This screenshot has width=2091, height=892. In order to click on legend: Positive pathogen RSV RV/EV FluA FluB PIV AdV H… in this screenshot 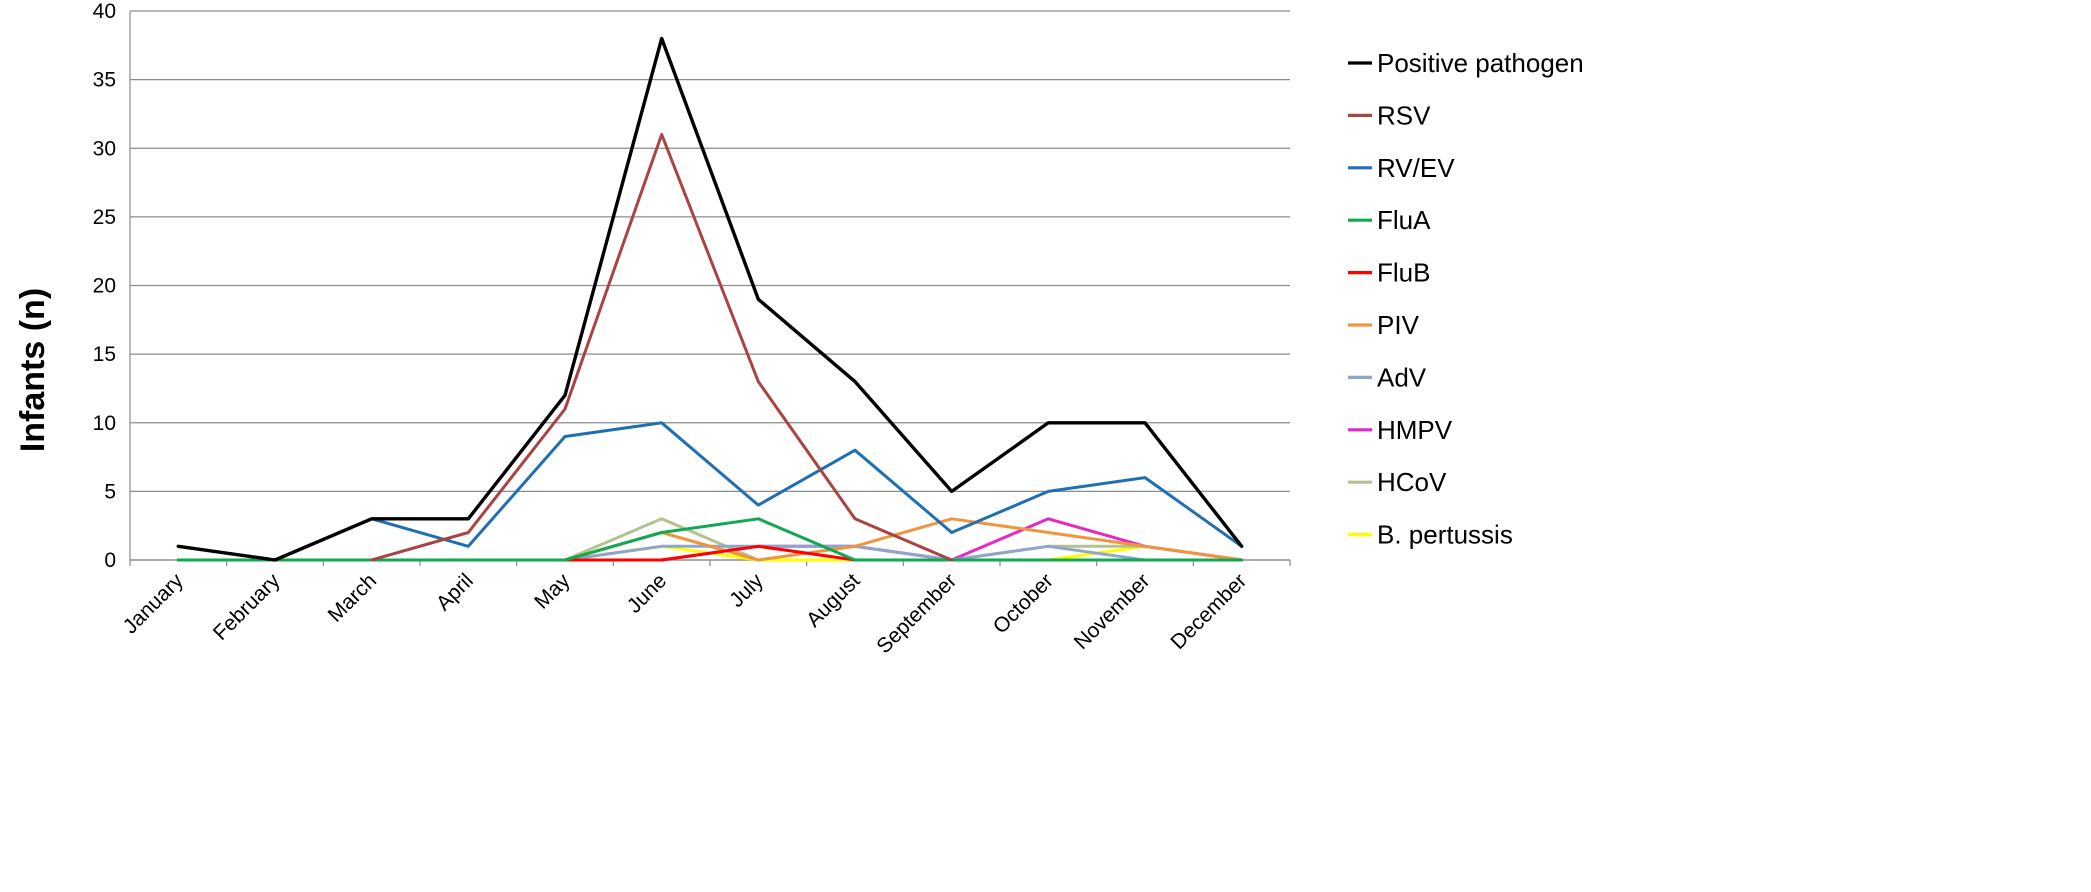, I will do `click(1466, 299)`.